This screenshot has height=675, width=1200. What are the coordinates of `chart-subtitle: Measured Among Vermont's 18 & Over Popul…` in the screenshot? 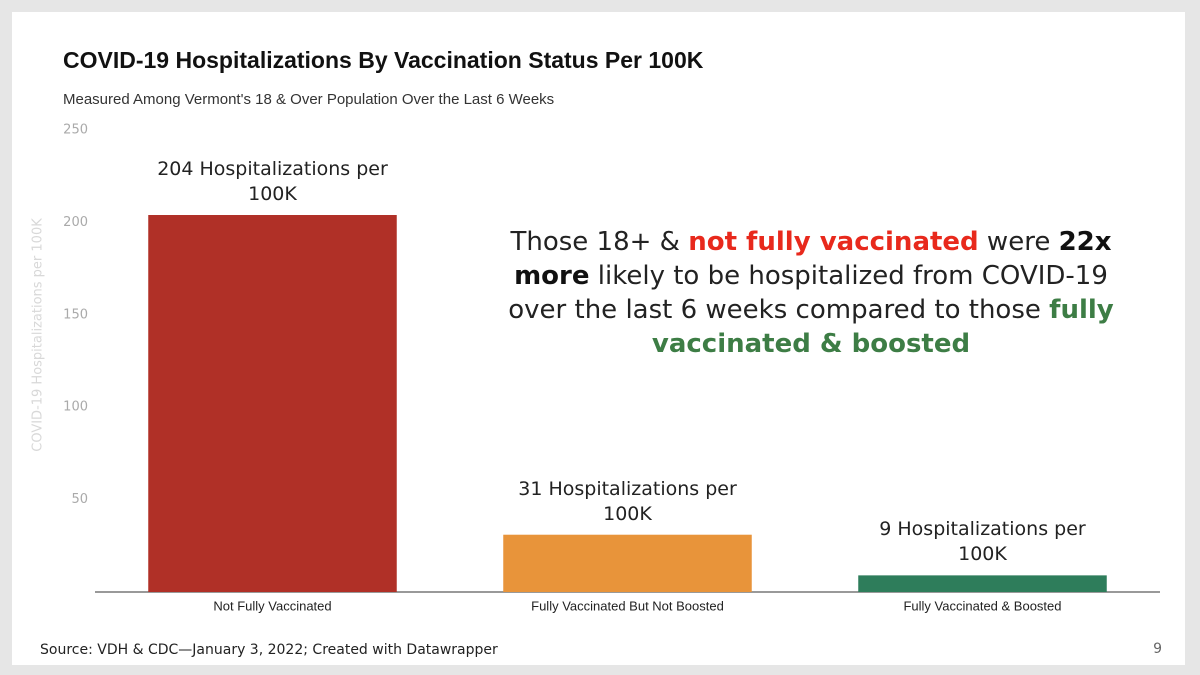 It's located at (308, 99).